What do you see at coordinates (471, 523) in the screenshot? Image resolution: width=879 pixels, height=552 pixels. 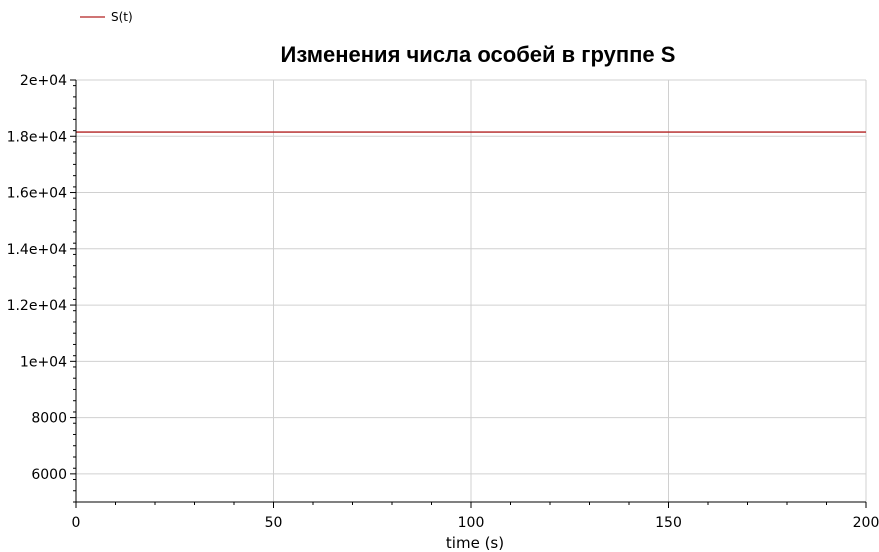 I see `x-tick-label: 100` at bounding box center [471, 523].